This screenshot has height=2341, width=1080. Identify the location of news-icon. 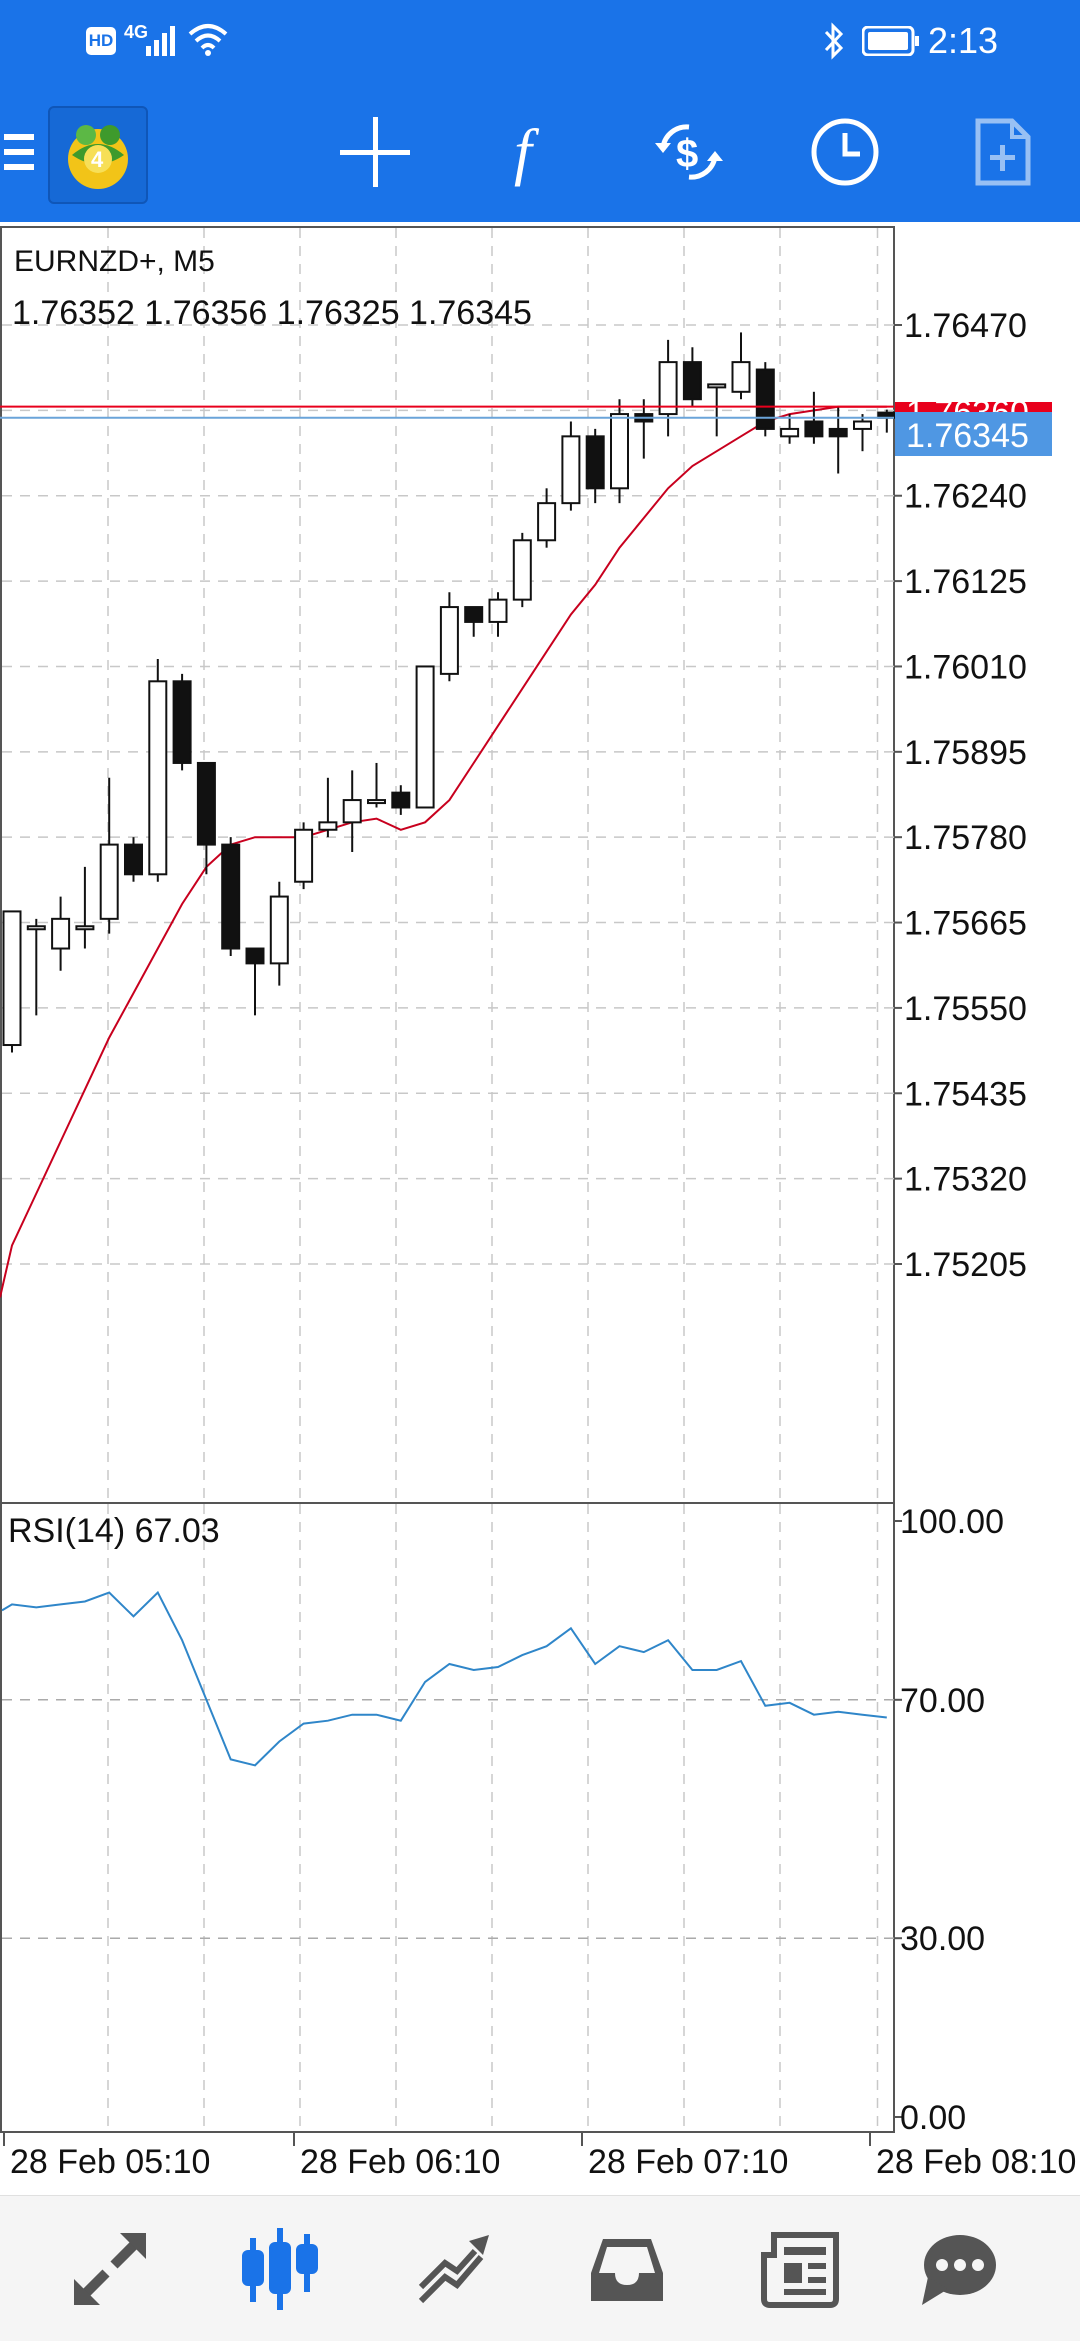
(800, 2269).